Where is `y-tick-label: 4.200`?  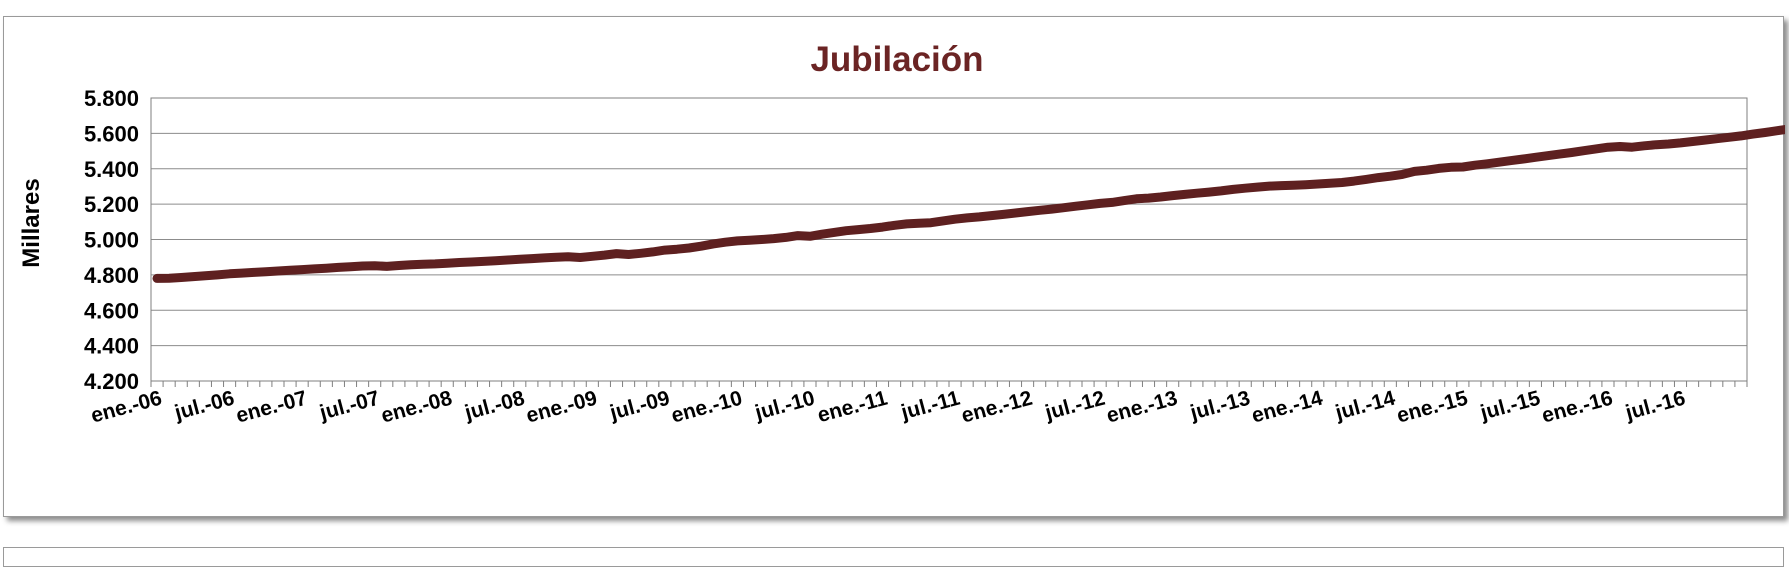
y-tick-label: 4.200 is located at coordinates (111, 381).